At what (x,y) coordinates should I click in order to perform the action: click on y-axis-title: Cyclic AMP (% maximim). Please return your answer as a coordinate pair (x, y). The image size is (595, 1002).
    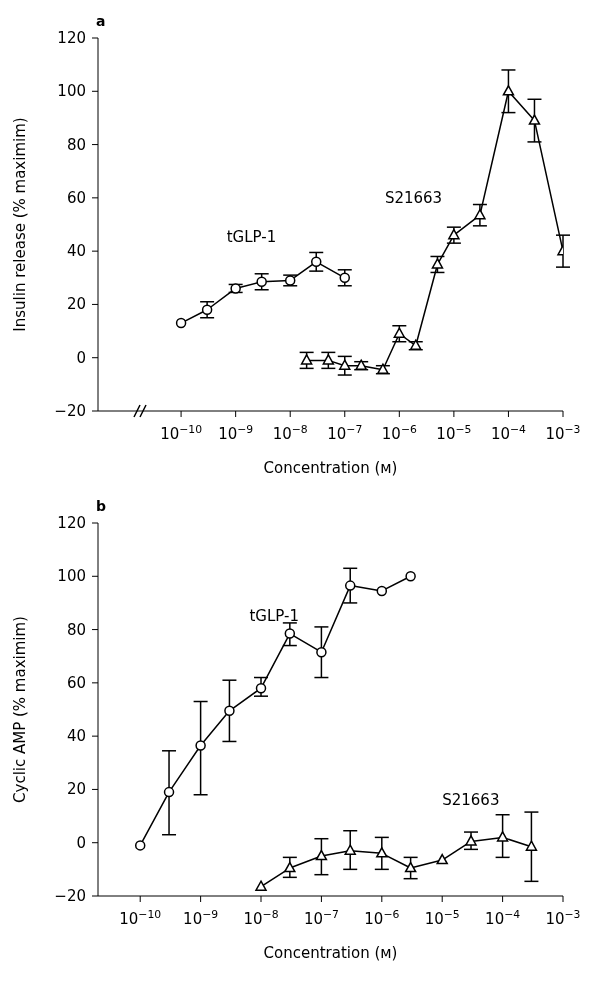
    Looking at the image, I should click on (20, 709).